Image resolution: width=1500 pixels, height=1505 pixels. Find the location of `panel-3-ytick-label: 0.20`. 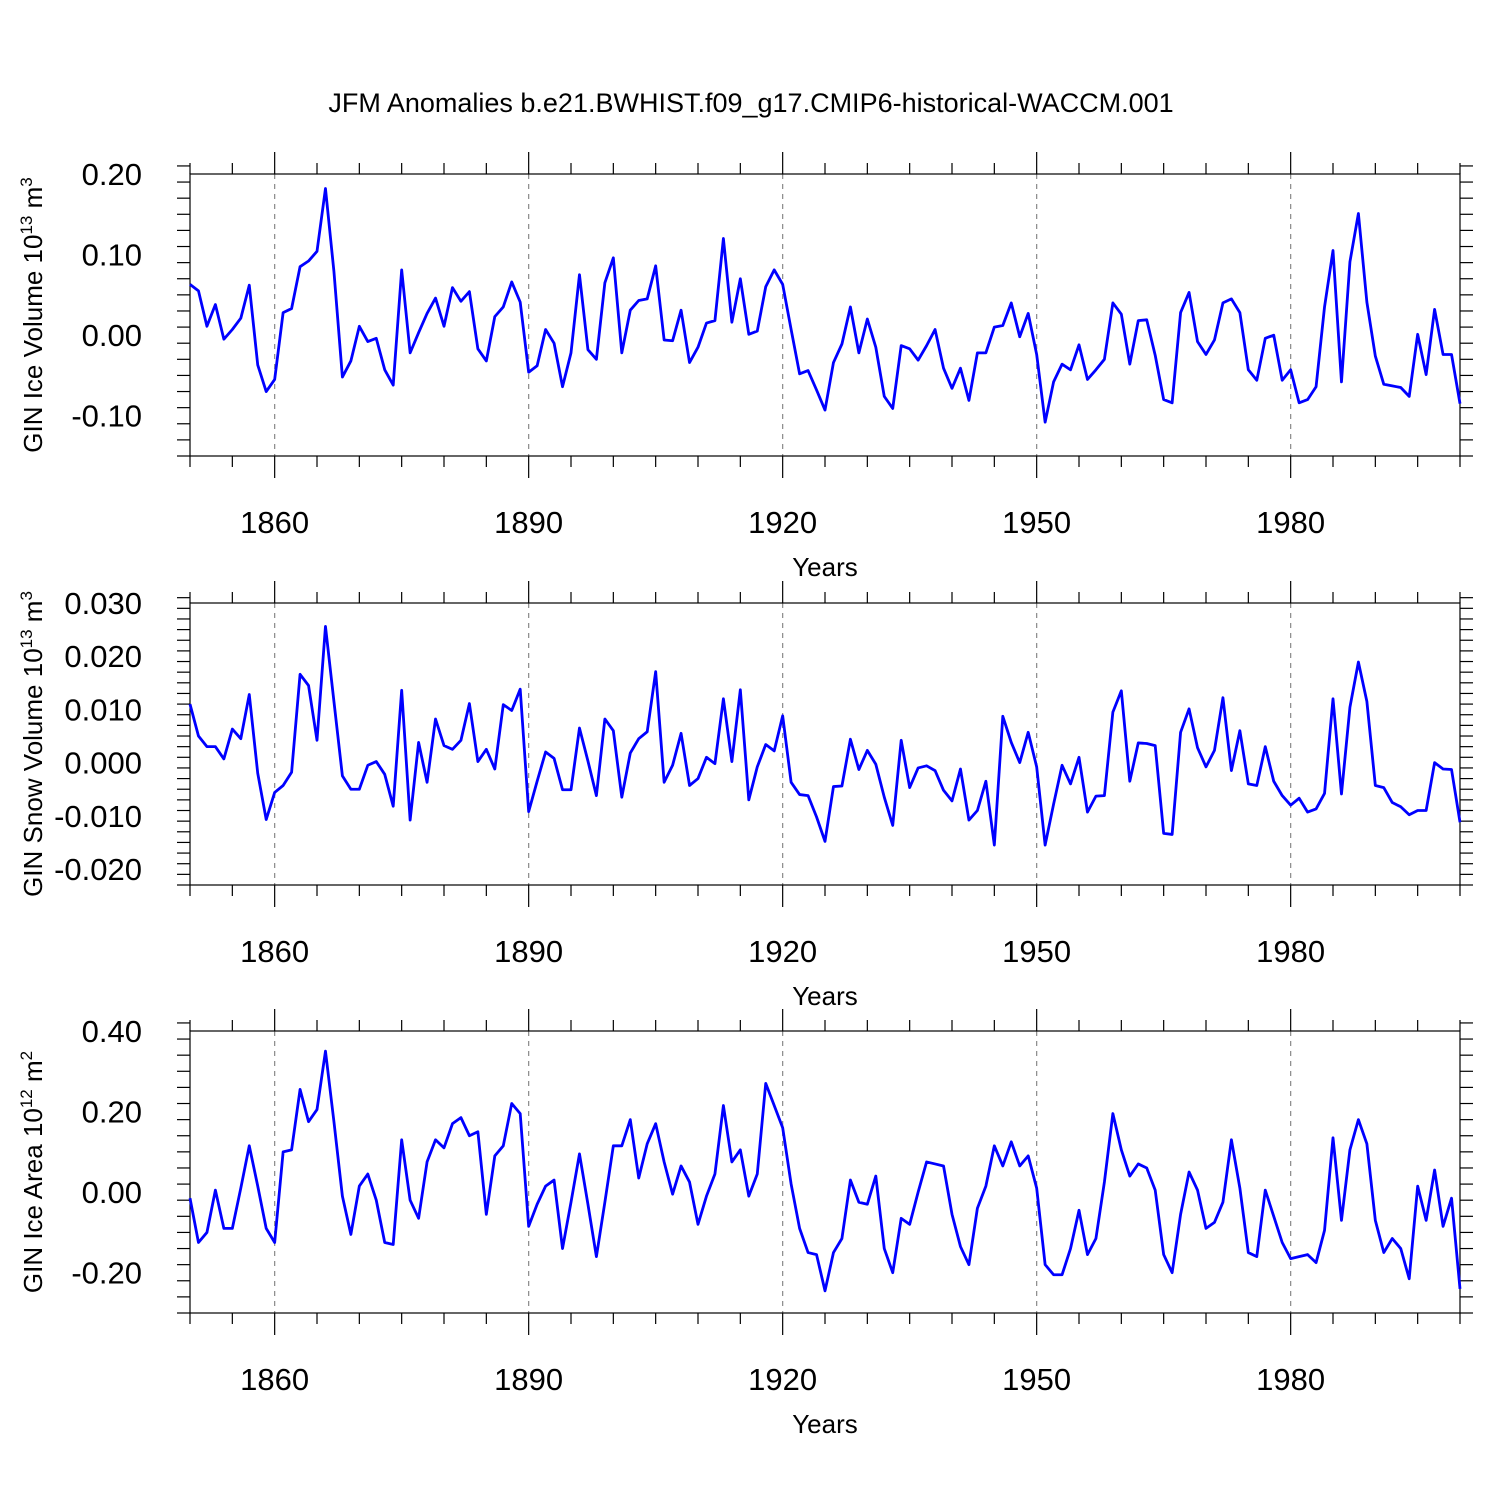

panel-3-ytick-label: 0.20 is located at coordinates (112, 1112).